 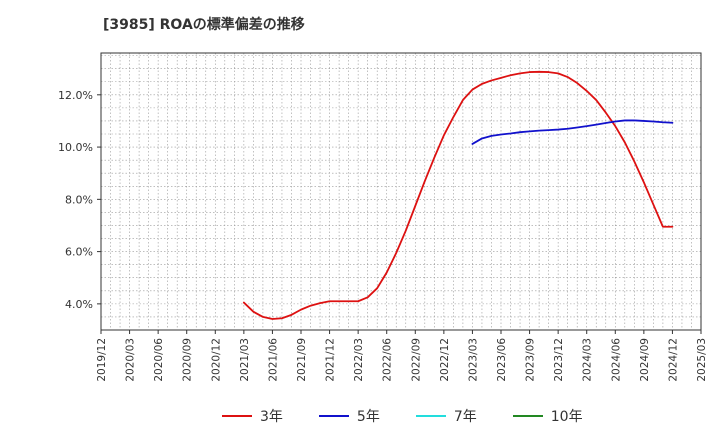 I want to click on x-tick-label: 2021/06, so click(x=273, y=360).